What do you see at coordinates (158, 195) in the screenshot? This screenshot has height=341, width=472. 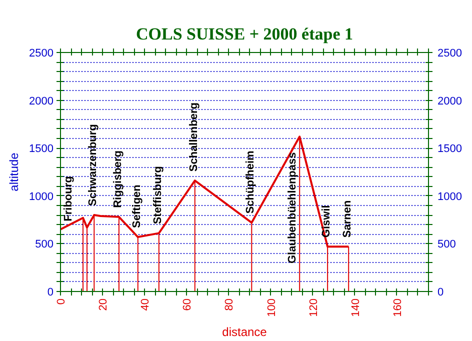 I see `ref-line-label: Steffisburg` at bounding box center [158, 195].